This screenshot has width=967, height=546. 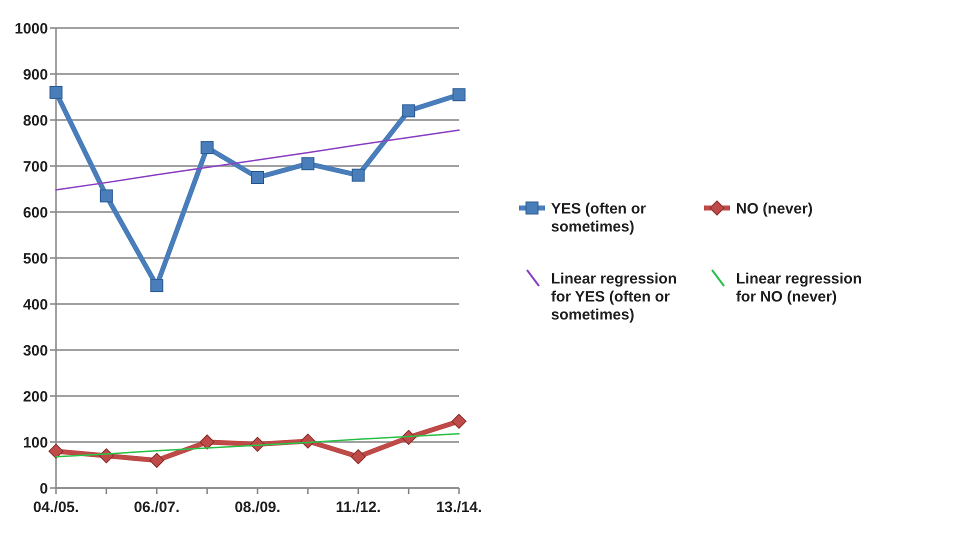 What do you see at coordinates (257, 507) in the screenshot?
I see `x-tick-label: 08./09.` at bounding box center [257, 507].